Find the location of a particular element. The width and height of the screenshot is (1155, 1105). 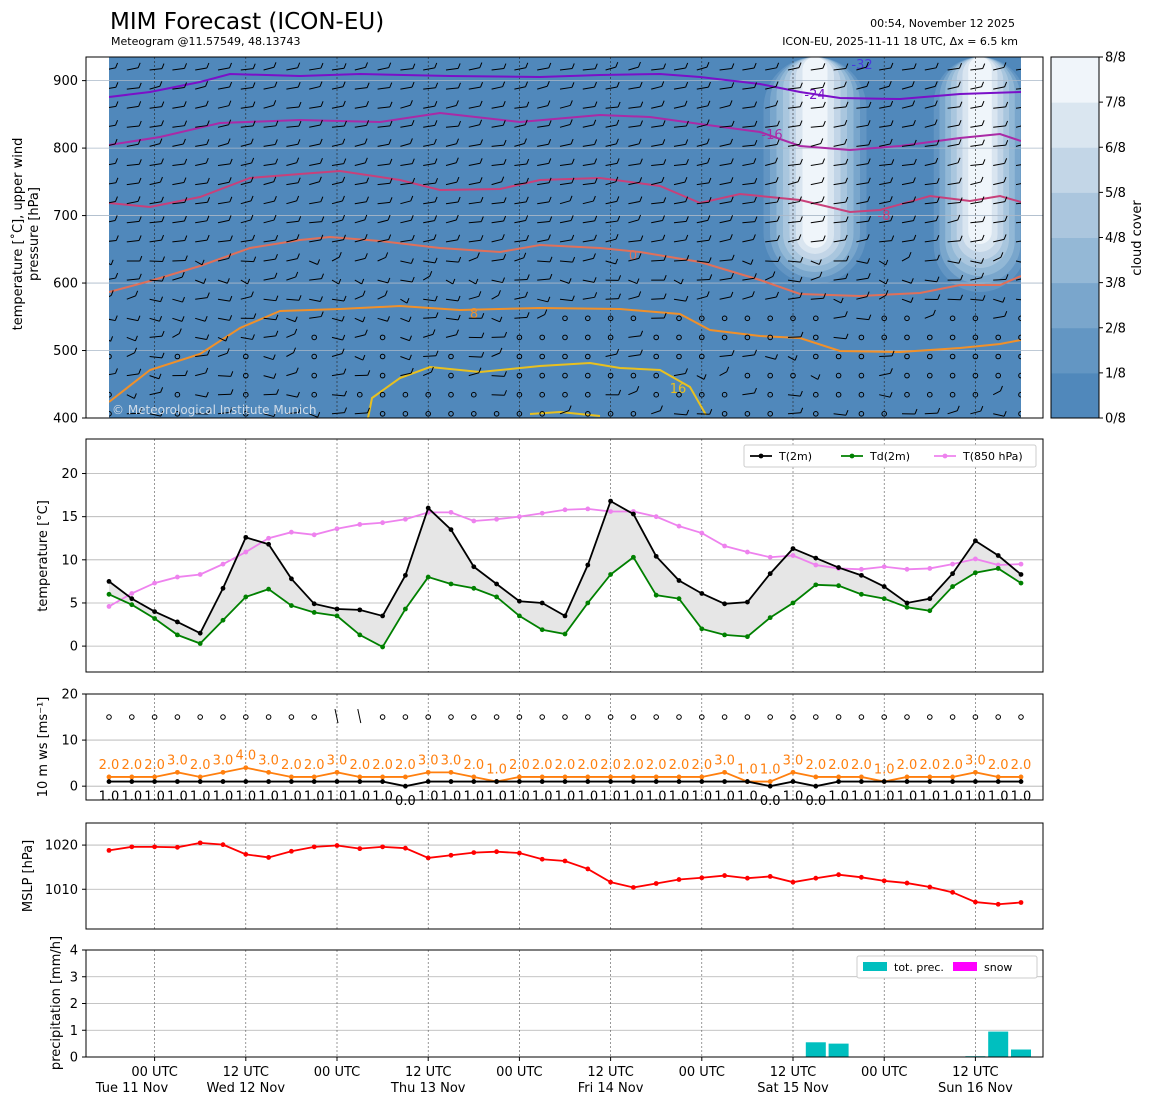

colorbar-tick-label: 0/8 is located at coordinates (1115, 419).